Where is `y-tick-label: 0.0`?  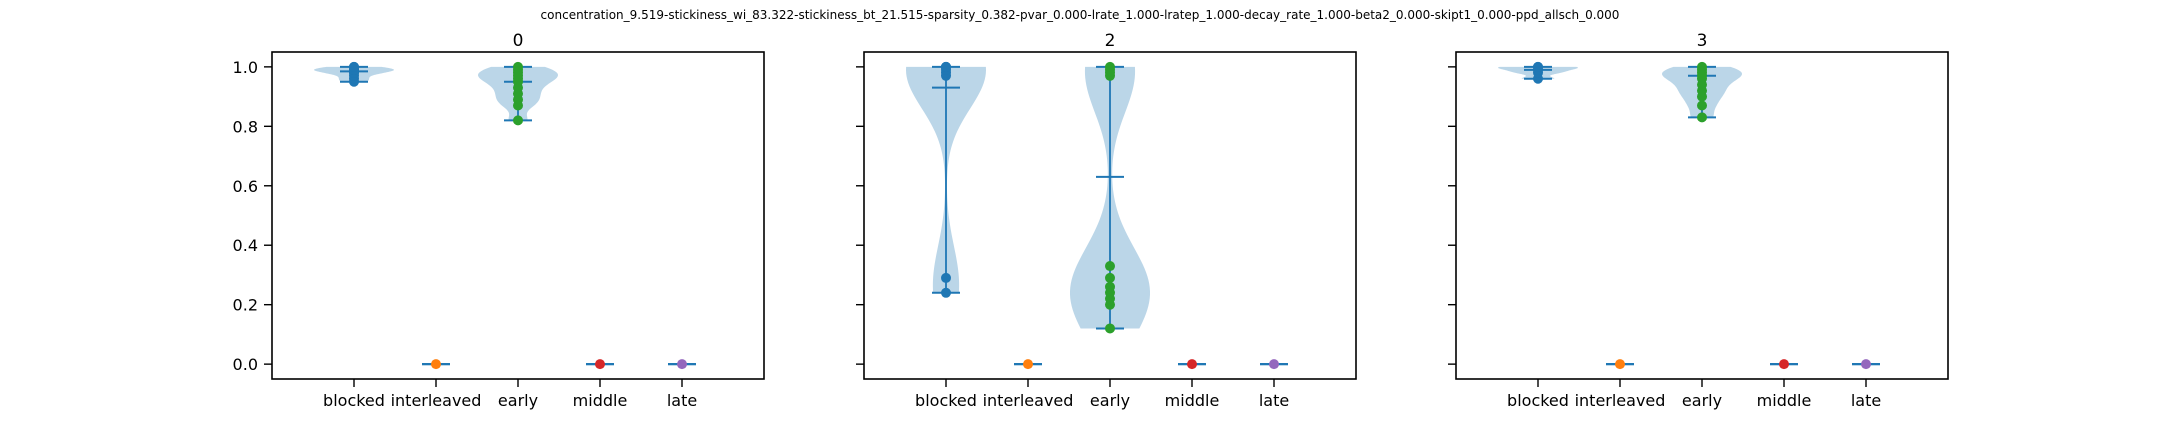 y-tick-label: 0.0 is located at coordinates (245, 364).